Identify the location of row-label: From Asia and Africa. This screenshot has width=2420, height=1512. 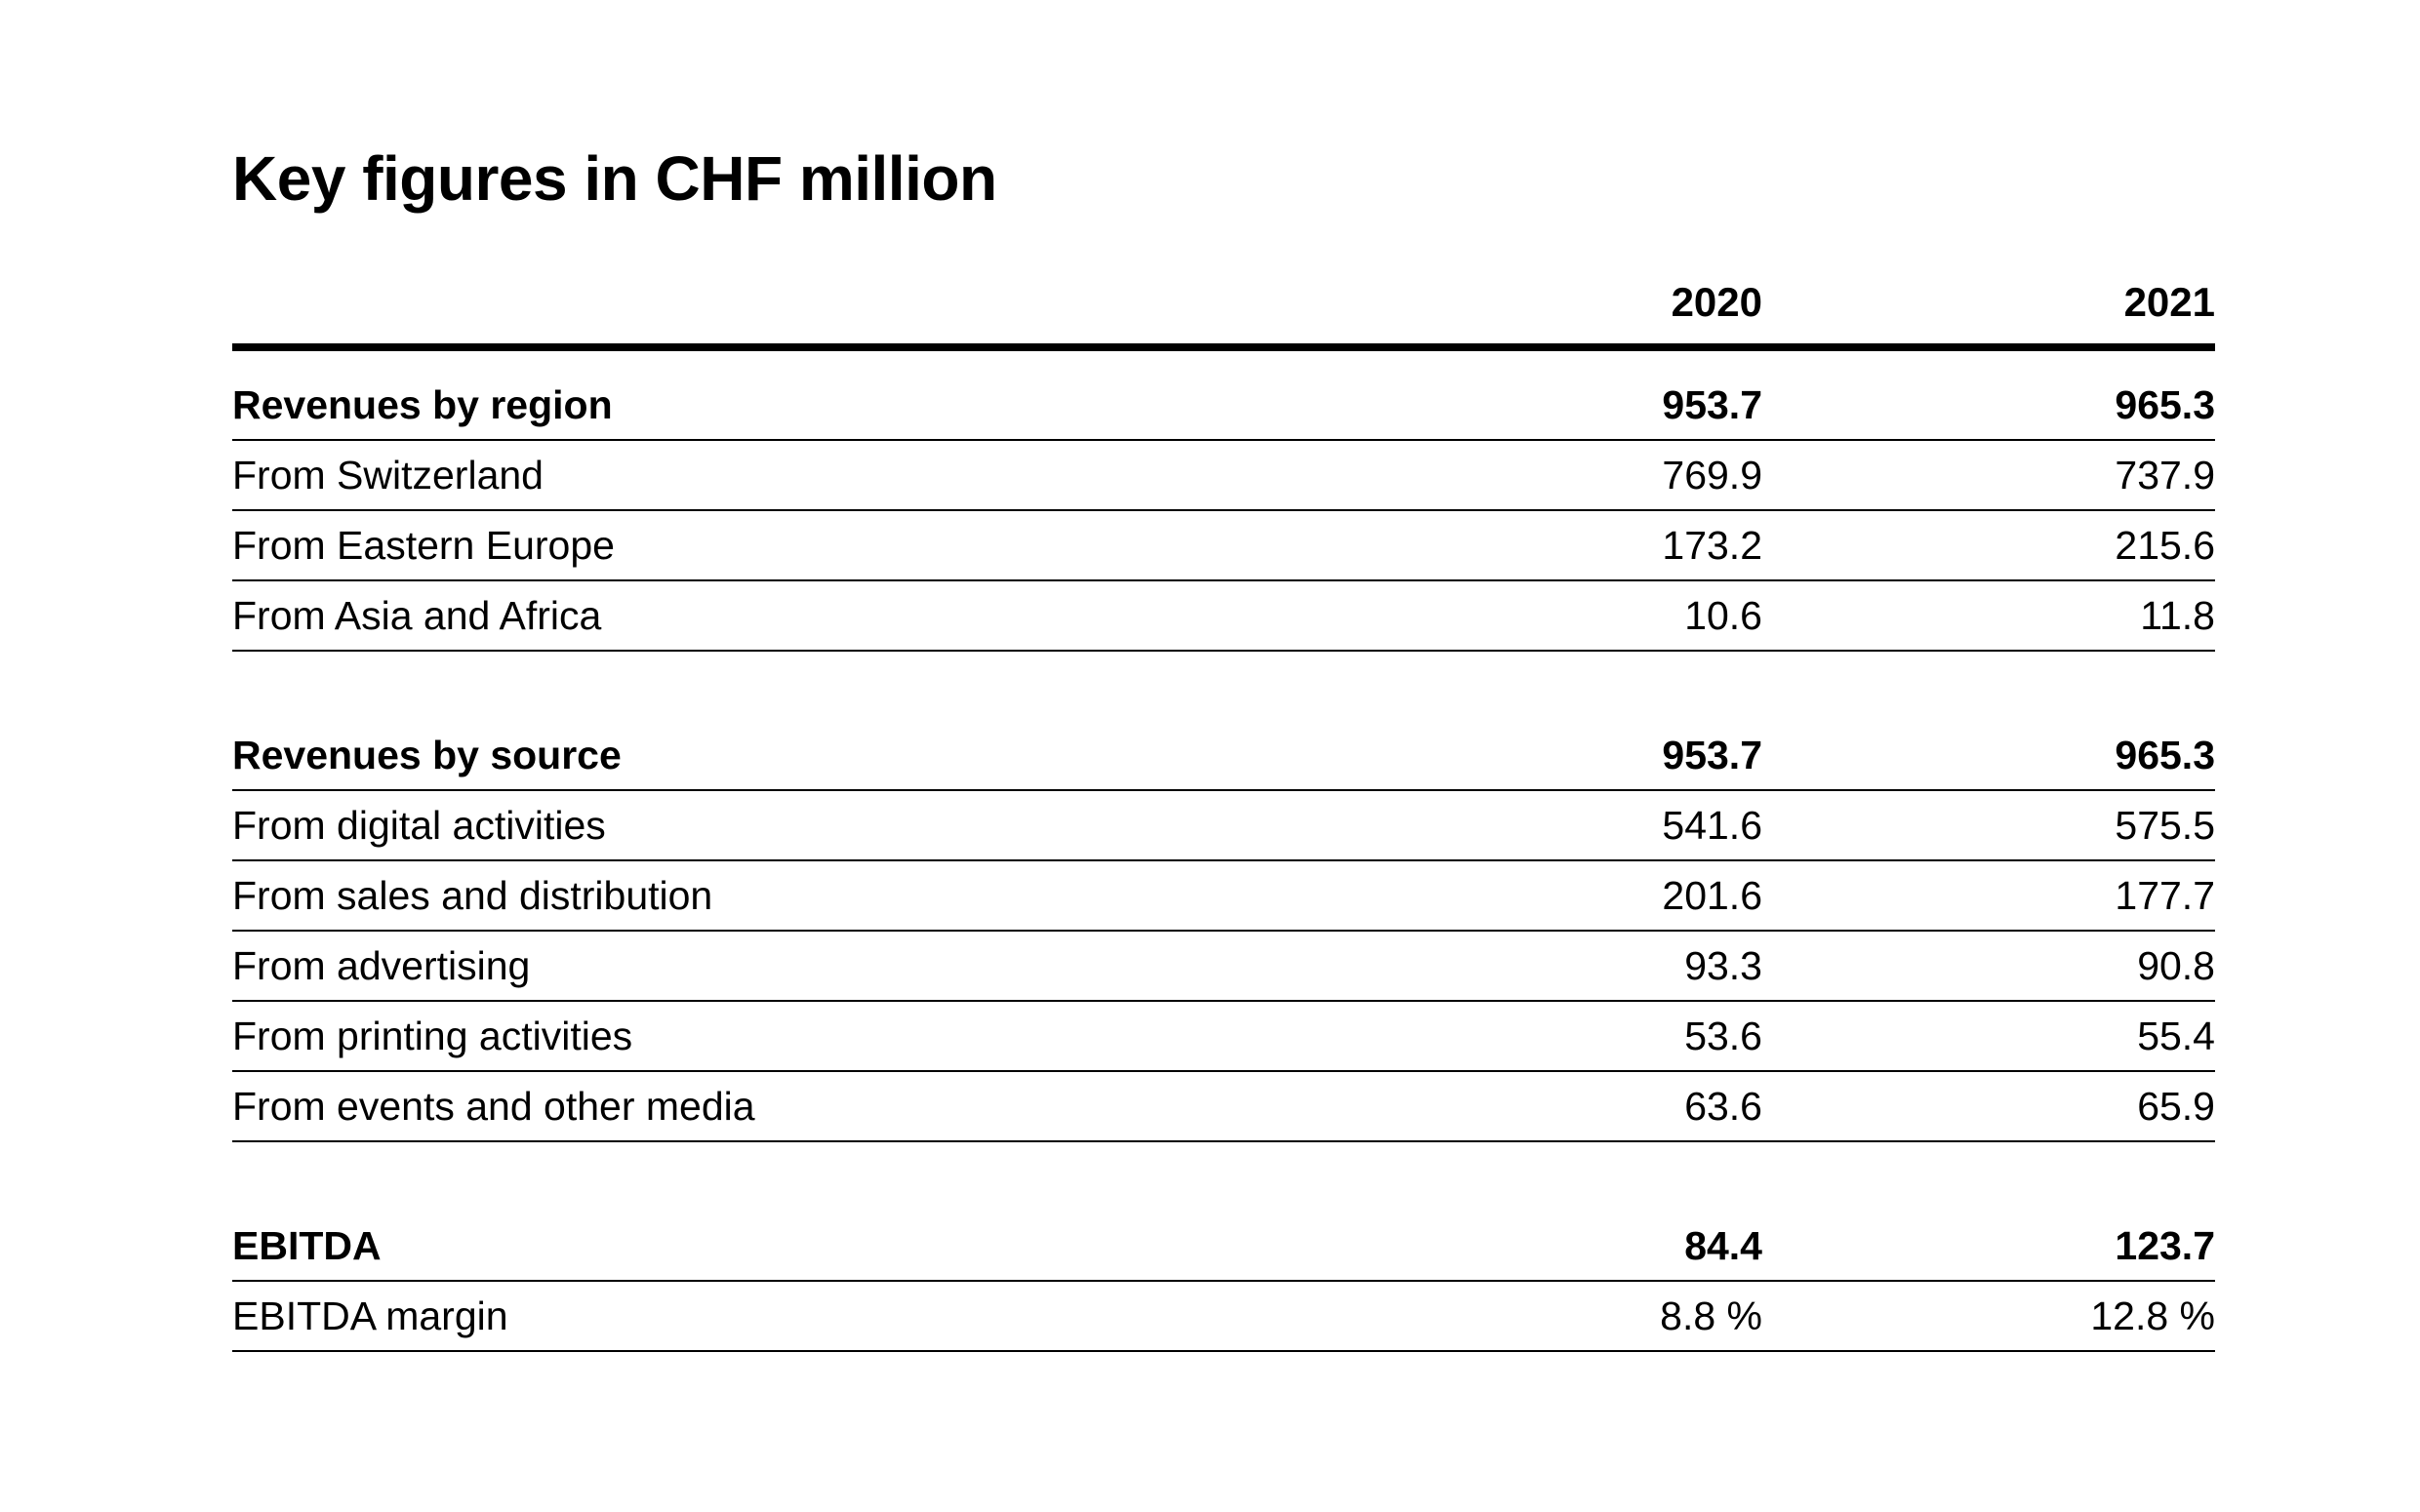
(417, 615).